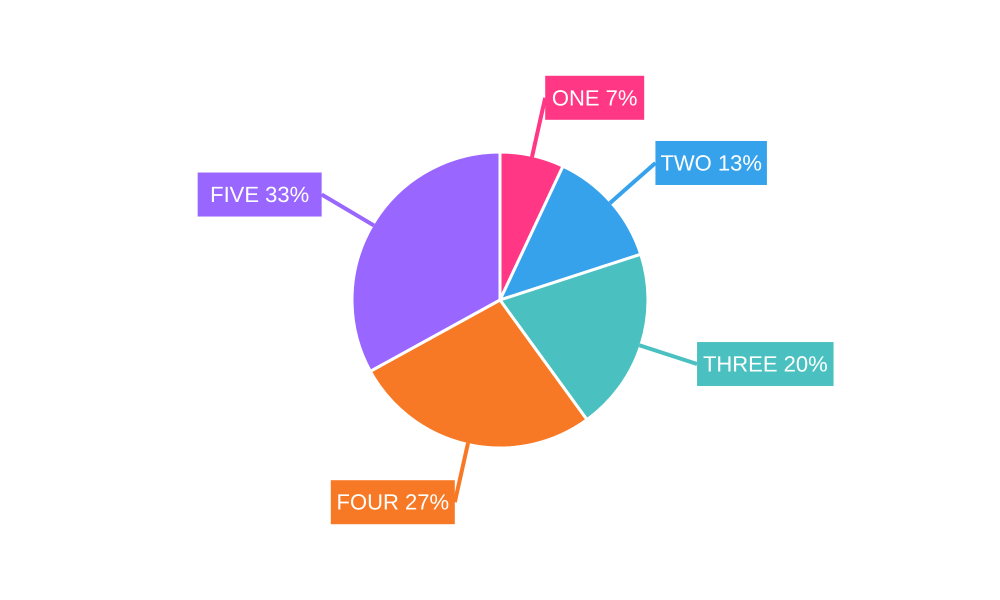  What do you see at coordinates (595, 97) in the screenshot?
I see `slice-label: ONE 7%` at bounding box center [595, 97].